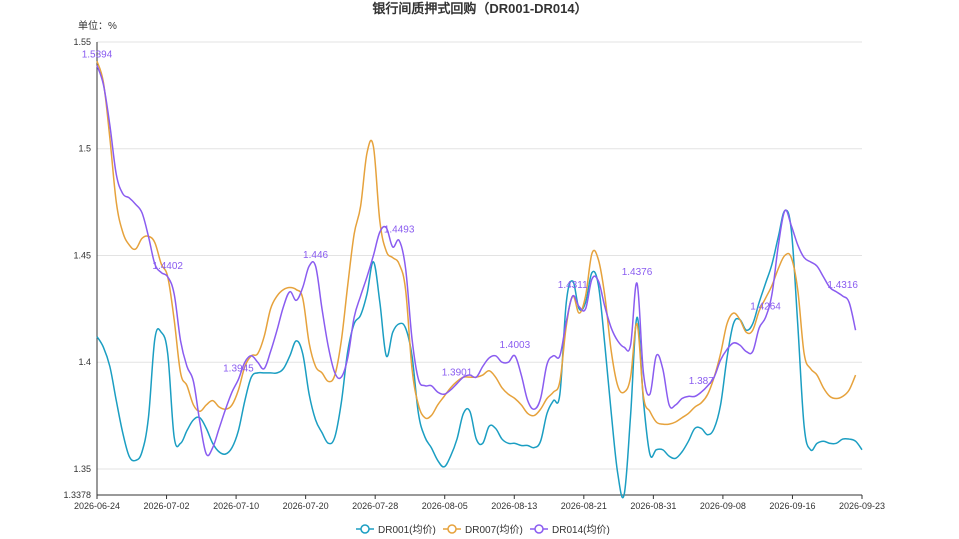  Describe the element at coordinates (97, 54) in the screenshot. I see `data-label: 1.5394` at that location.